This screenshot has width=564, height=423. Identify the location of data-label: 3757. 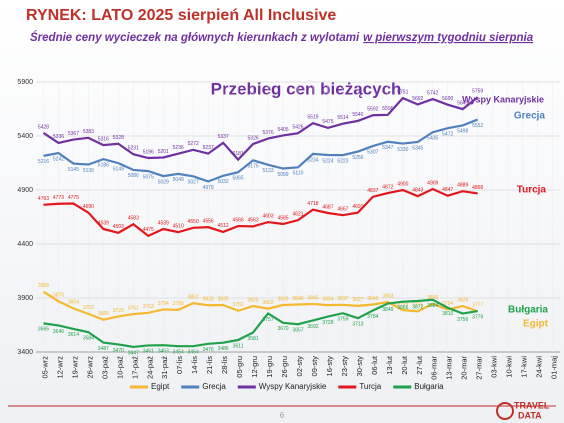
(267, 320).